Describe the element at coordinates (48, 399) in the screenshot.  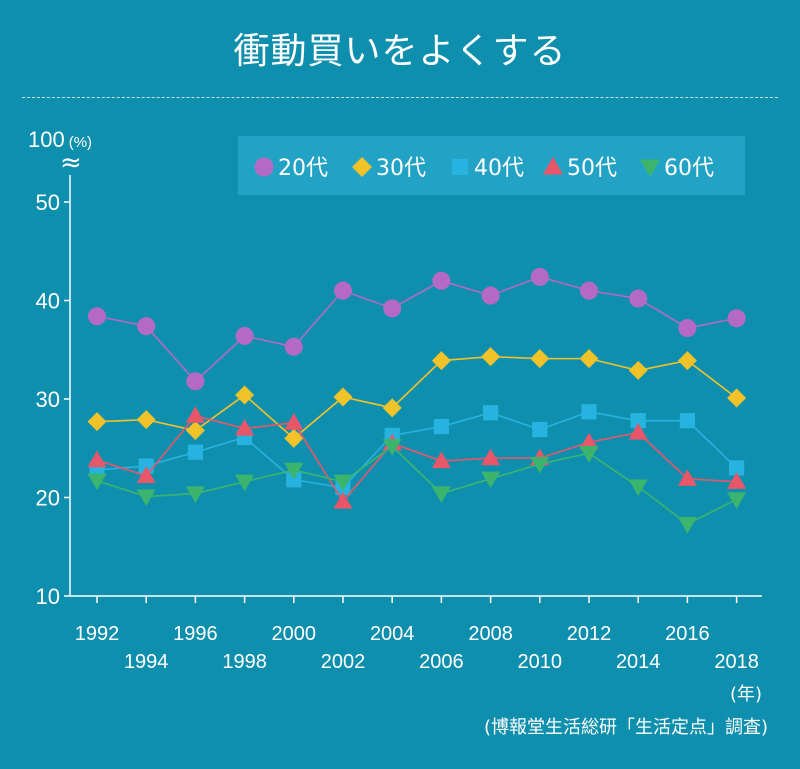
I see `y-tick-label: 30` at that location.